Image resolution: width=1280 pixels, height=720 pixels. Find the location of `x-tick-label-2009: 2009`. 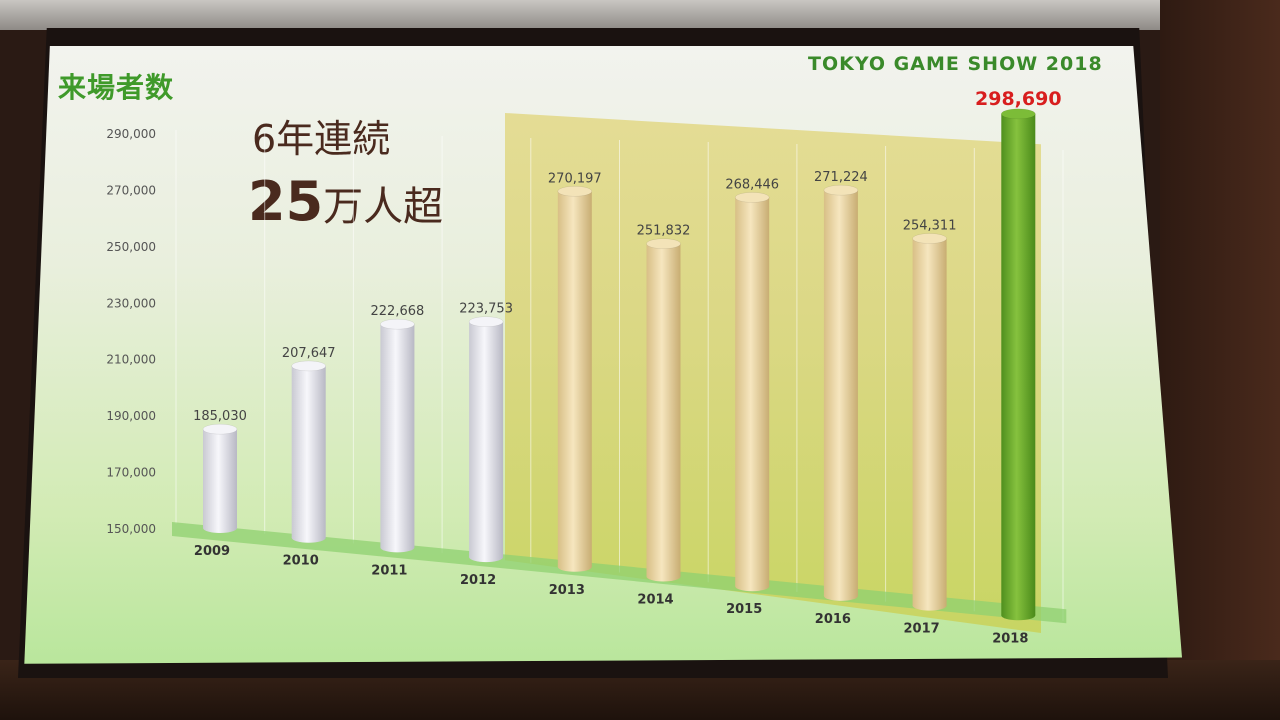

x-tick-label-2009: 2009 is located at coordinates (212, 551).